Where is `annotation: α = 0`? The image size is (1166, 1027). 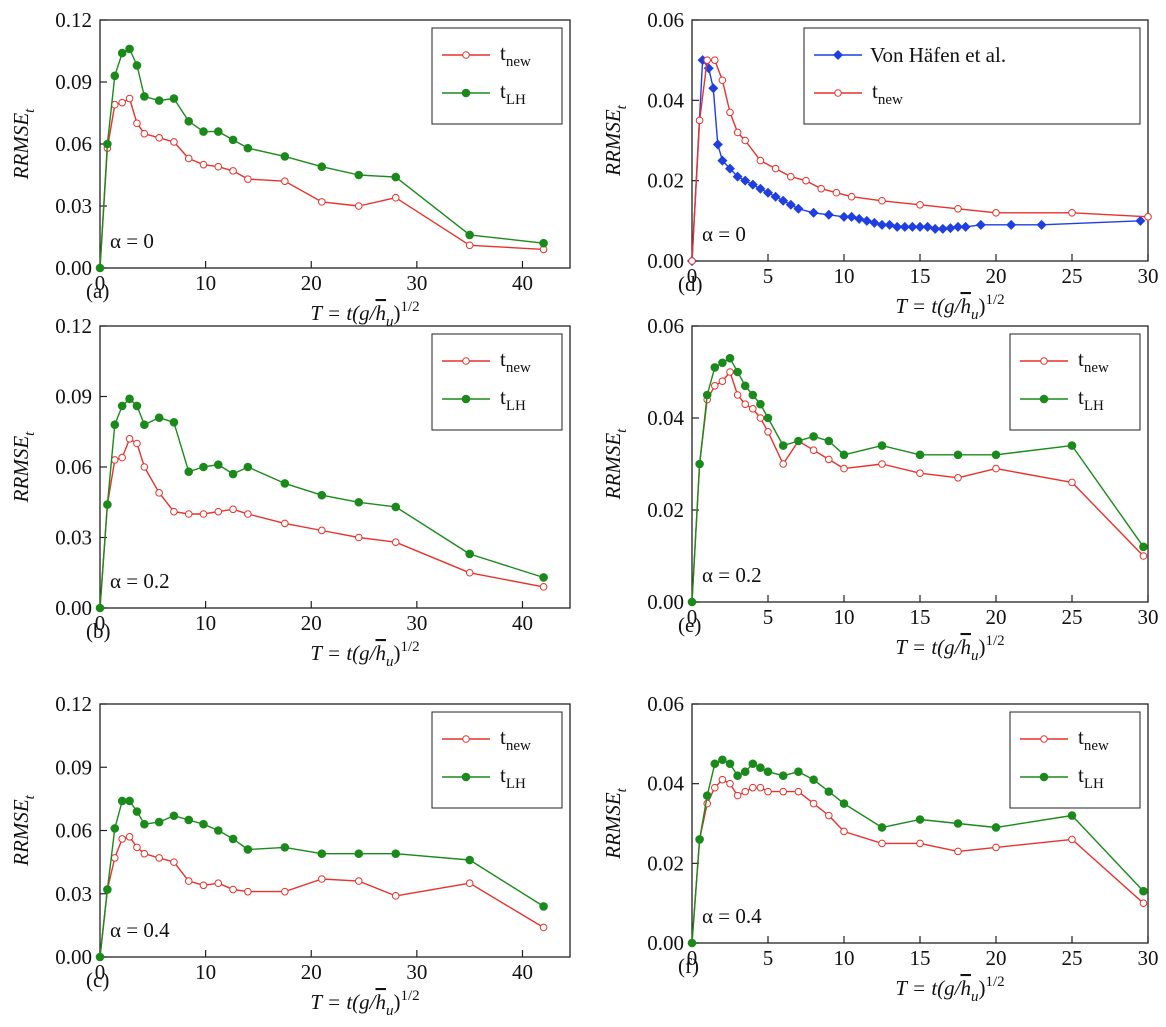 annotation: α = 0 is located at coordinates (724, 234).